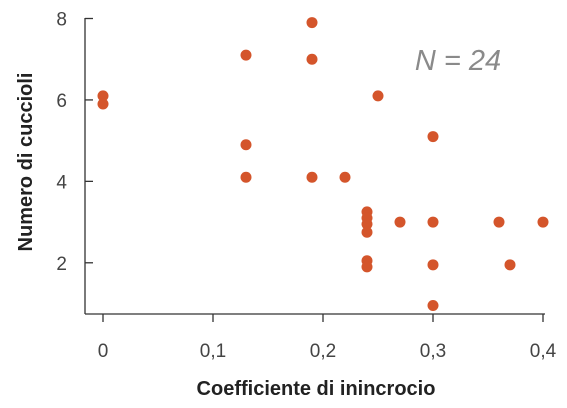 This screenshot has width=567, height=408. Describe the element at coordinates (433, 351) in the screenshot. I see `x-tick-label: 0,3` at that location.